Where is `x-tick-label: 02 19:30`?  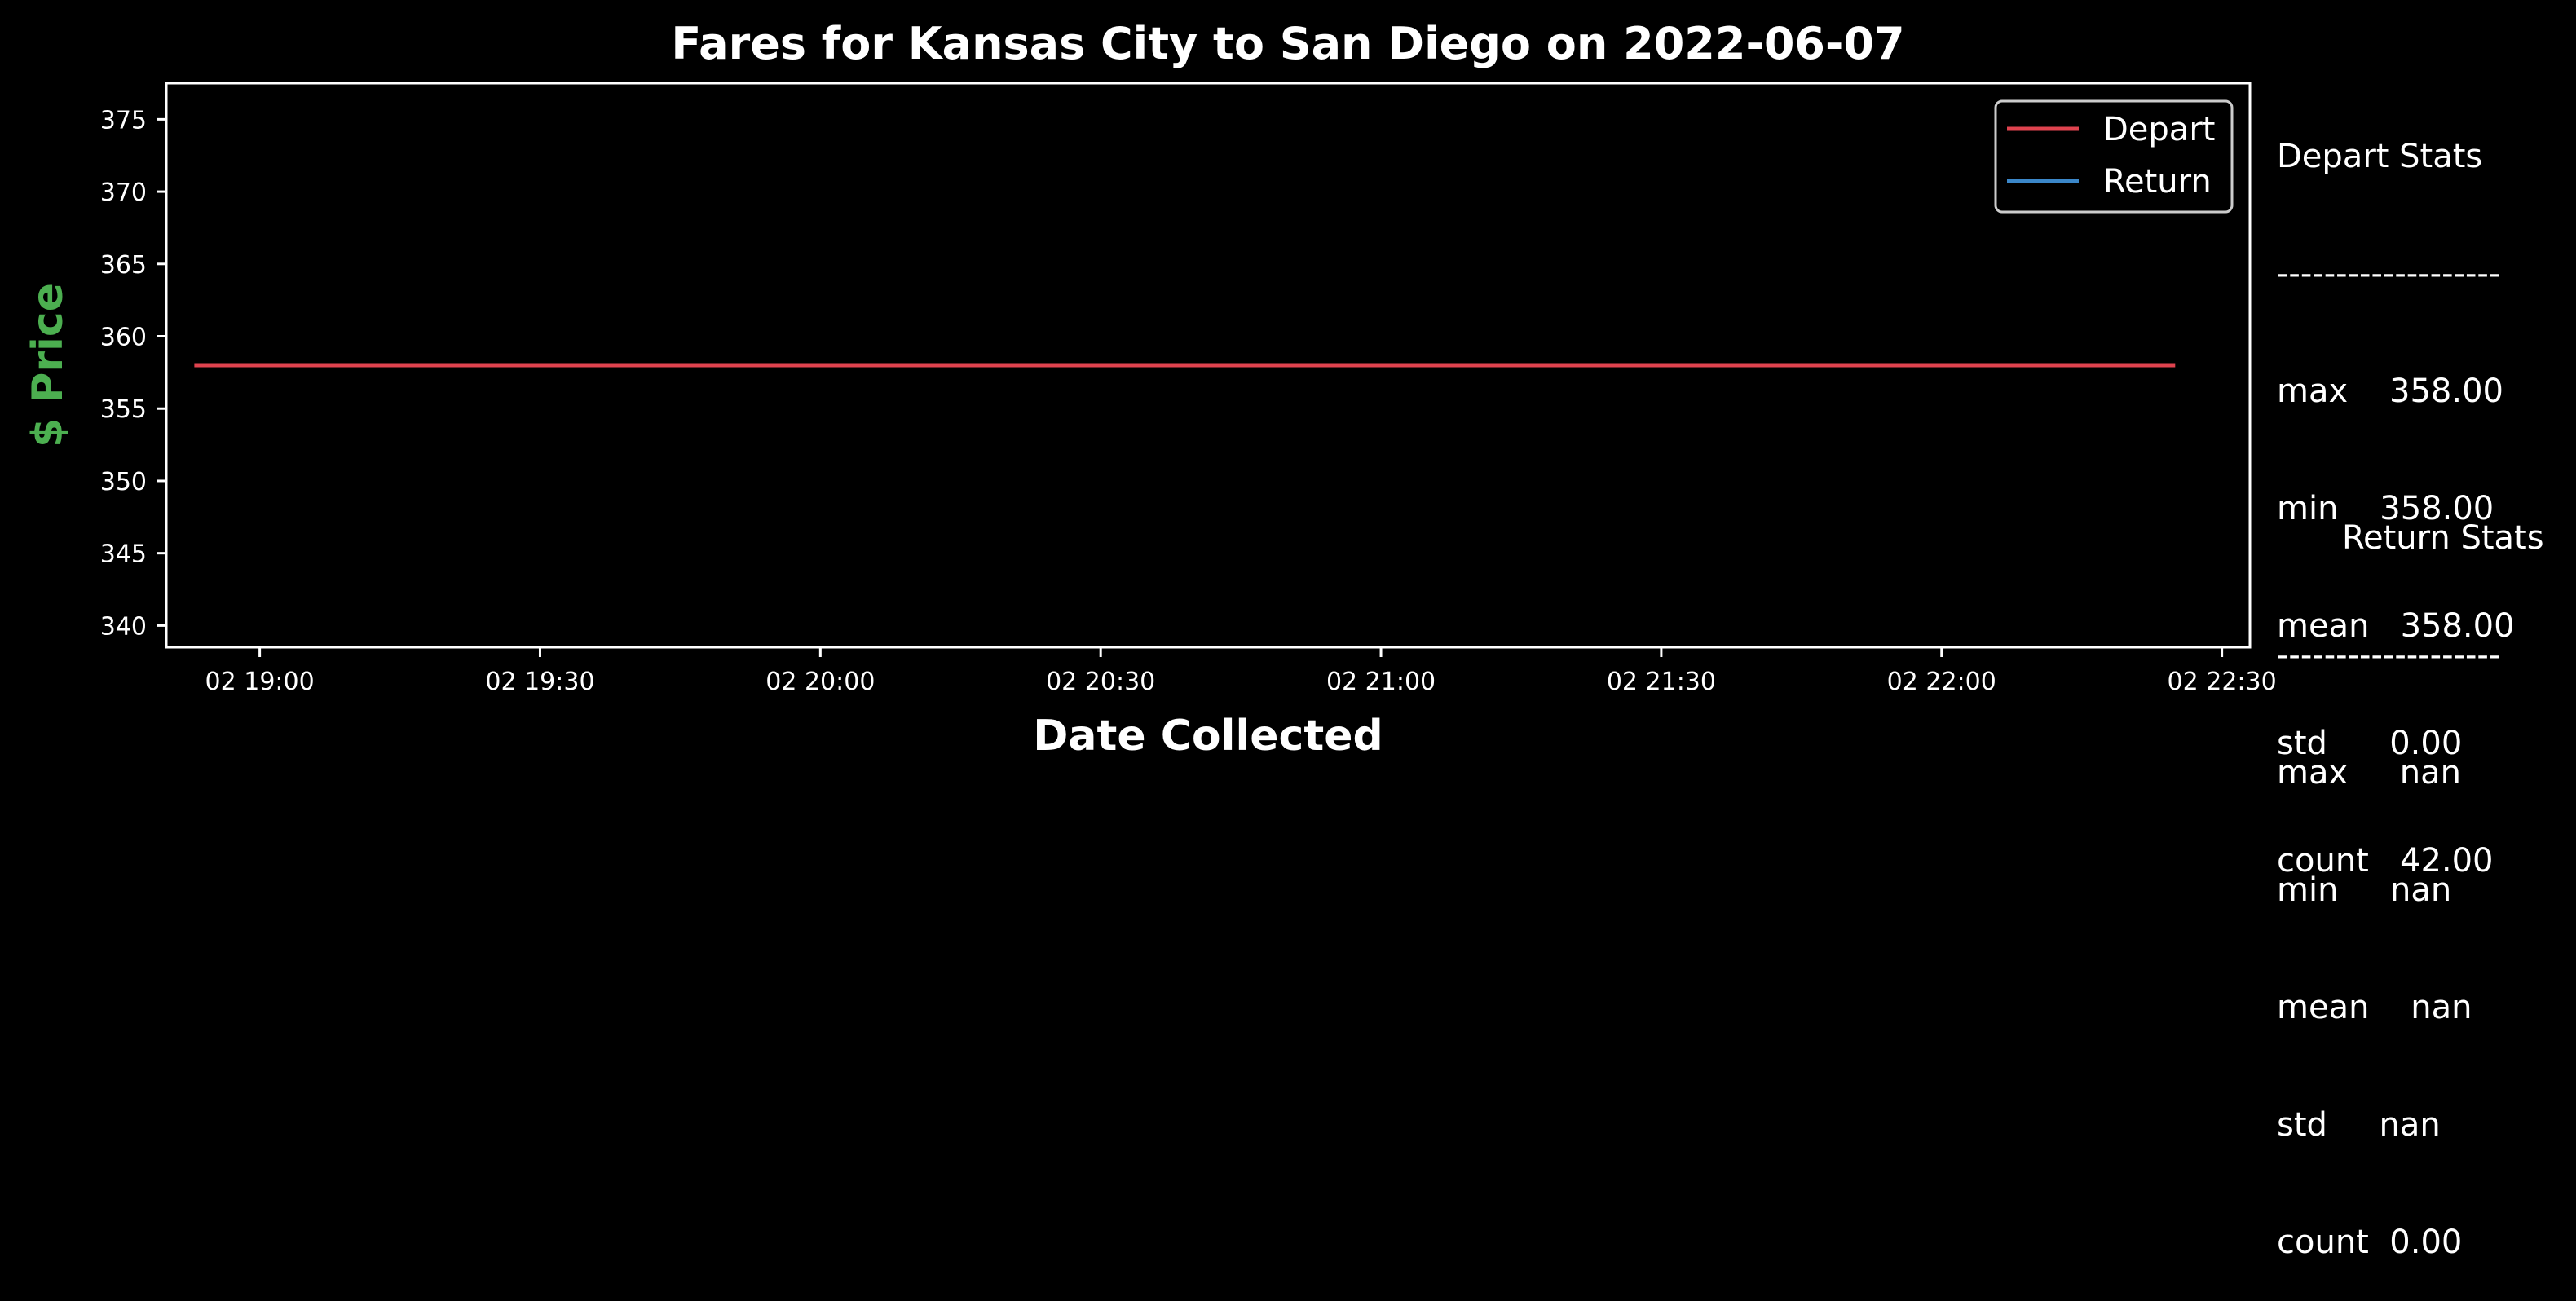
x-tick-label: 02 19:30 is located at coordinates (539, 682).